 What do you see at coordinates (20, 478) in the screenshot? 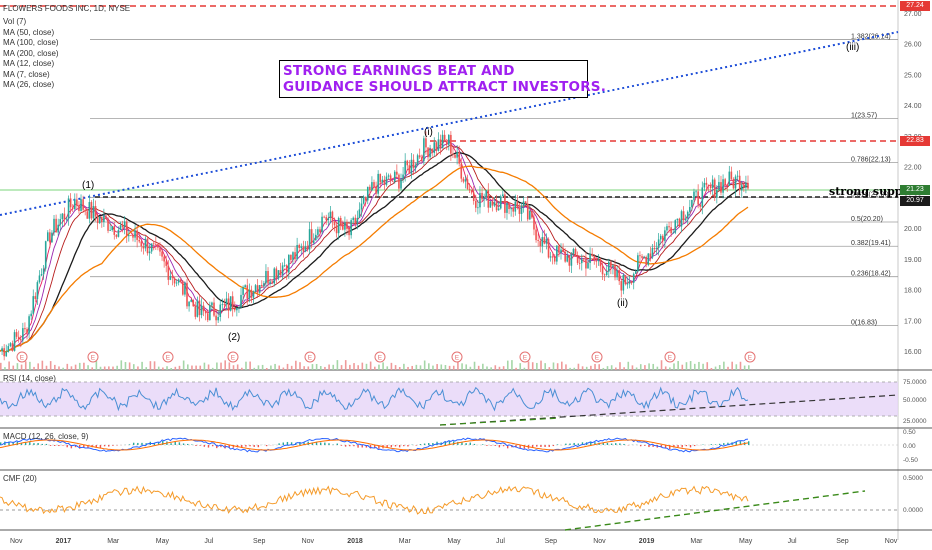
I see `cmf-label: CMF (20)` at bounding box center [20, 478].